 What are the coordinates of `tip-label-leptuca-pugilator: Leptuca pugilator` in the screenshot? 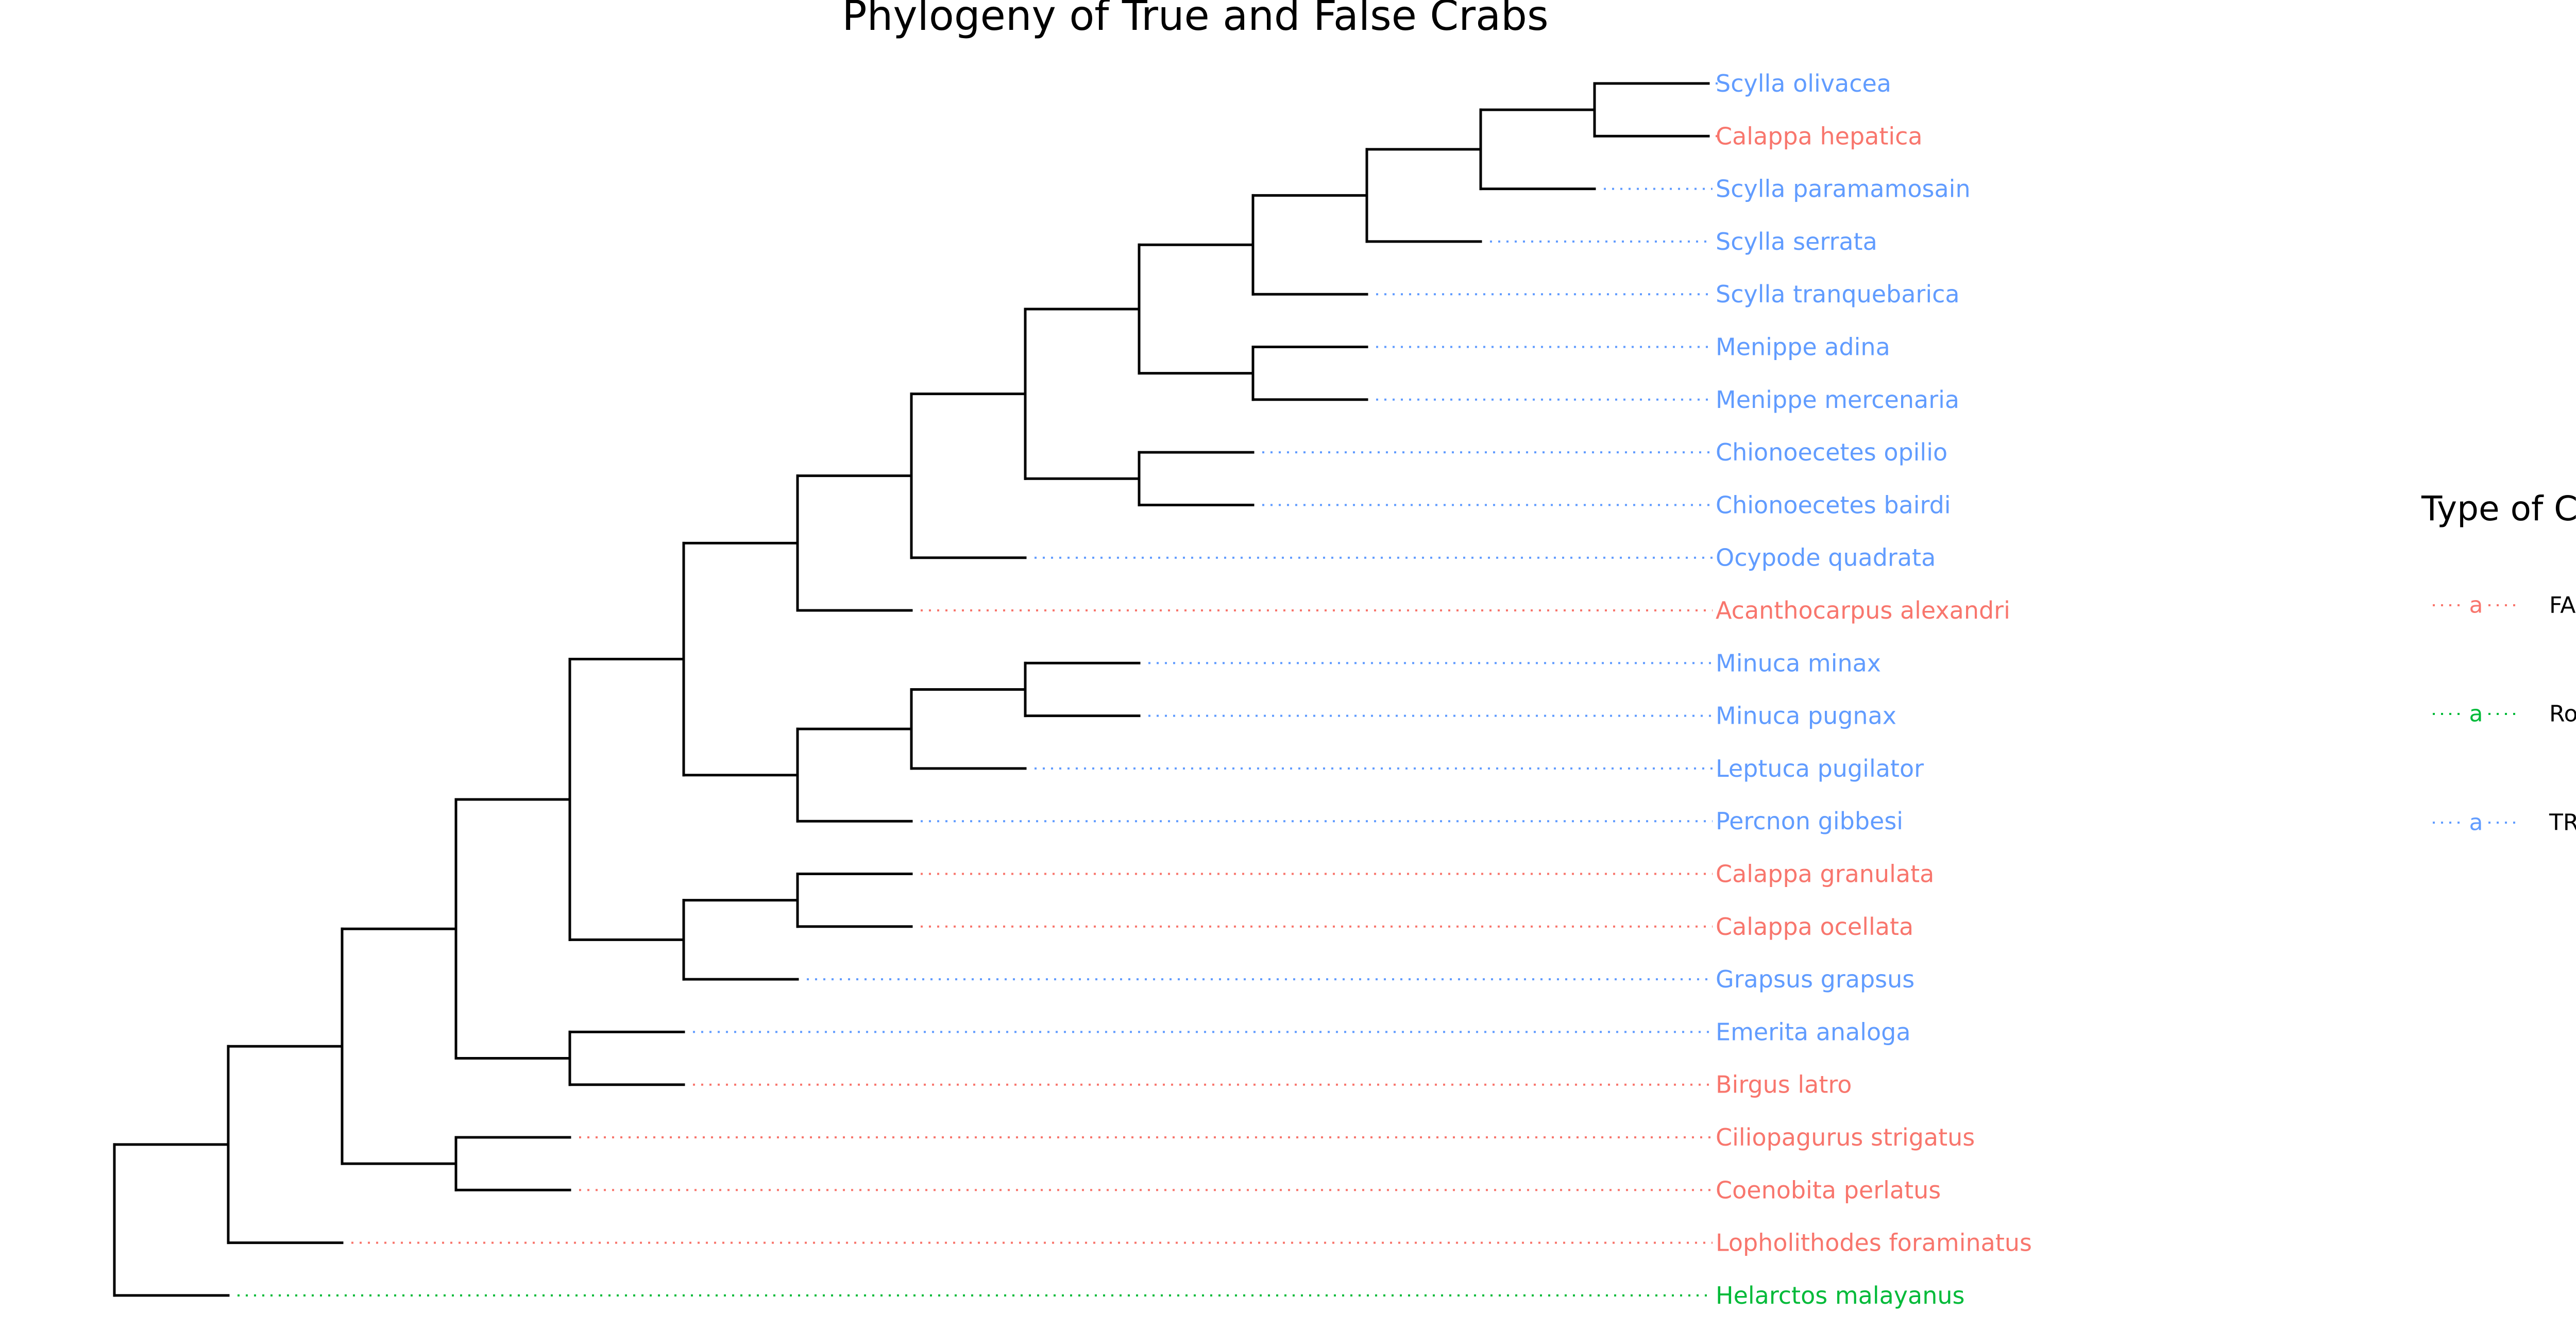 It's located at (1820, 768).